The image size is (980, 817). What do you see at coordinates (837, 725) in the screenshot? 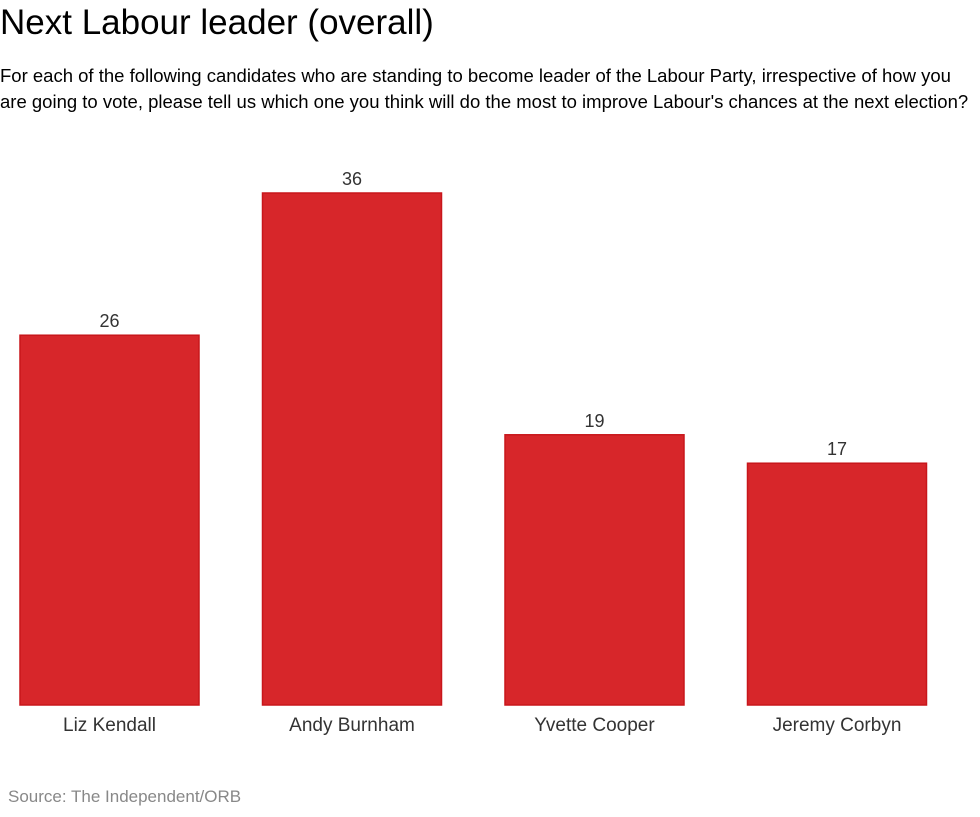
I see `x-tick-label: Jeremy Corbyn` at bounding box center [837, 725].